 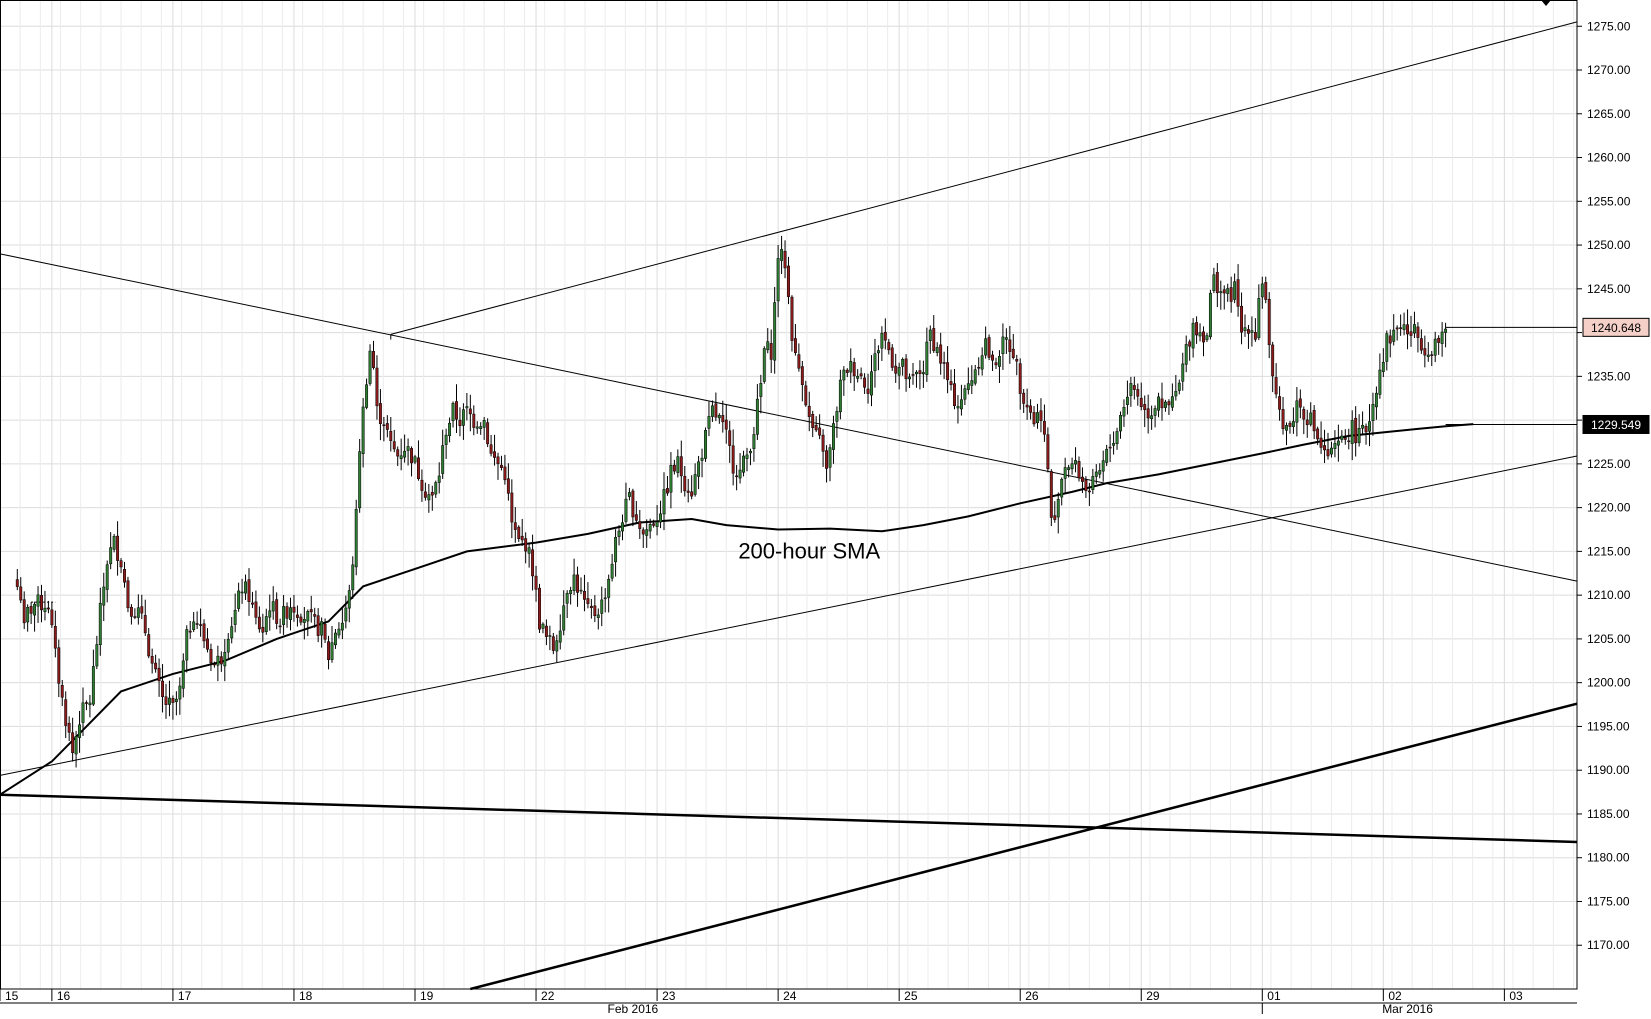 What do you see at coordinates (1609, 595) in the screenshot?
I see `y-tick-label: 1210.00` at bounding box center [1609, 595].